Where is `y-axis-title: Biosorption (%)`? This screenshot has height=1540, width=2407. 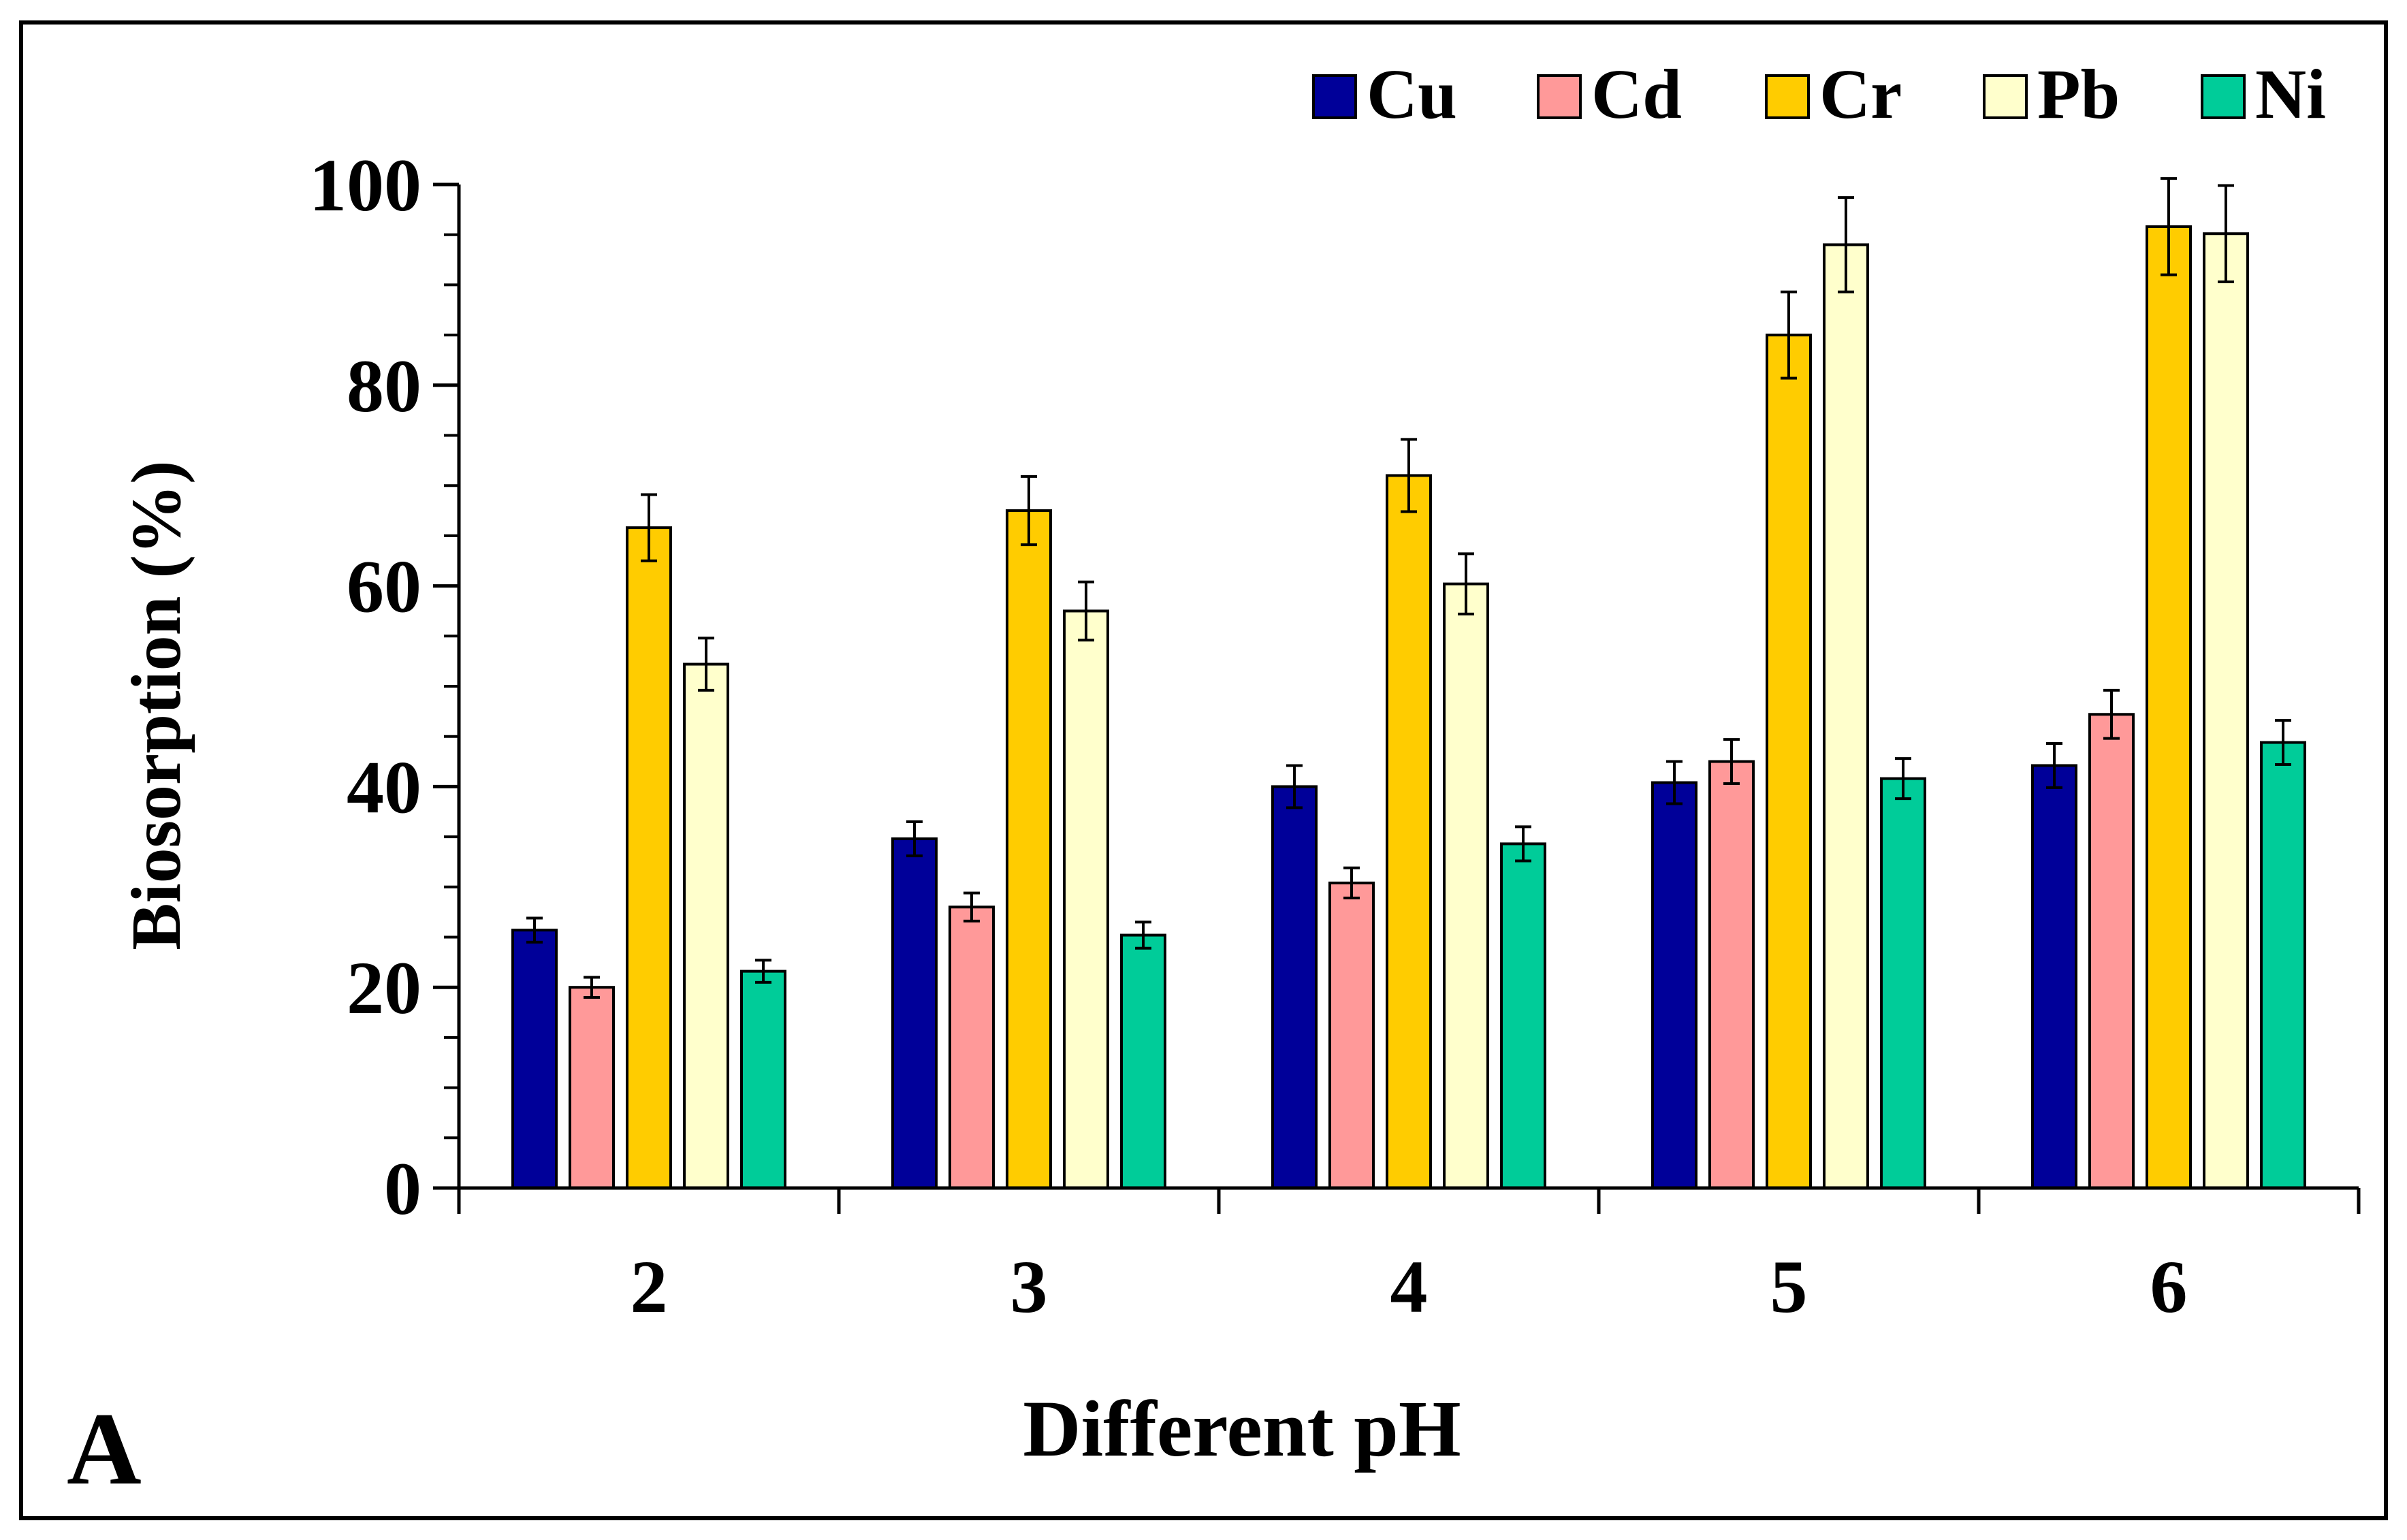
y-axis-title: Biosorption (%) is located at coordinates (156, 705).